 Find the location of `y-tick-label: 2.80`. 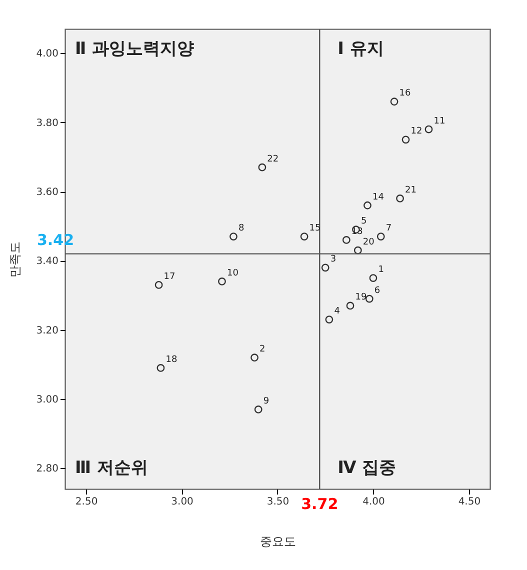

y-tick-label: 2.80 is located at coordinates (47, 469).